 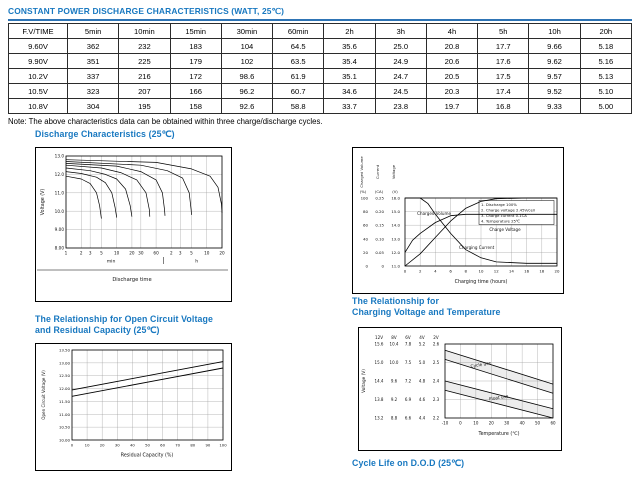 What do you see at coordinates (408, 381) in the screenshot?
I see `svg-text: 7.2` at bounding box center [408, 381].